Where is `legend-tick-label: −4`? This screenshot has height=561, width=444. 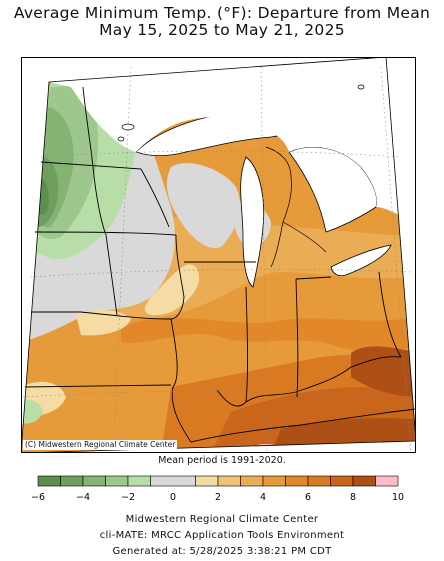 legend-tick-label: −4 is located at coordinates (83, 497).